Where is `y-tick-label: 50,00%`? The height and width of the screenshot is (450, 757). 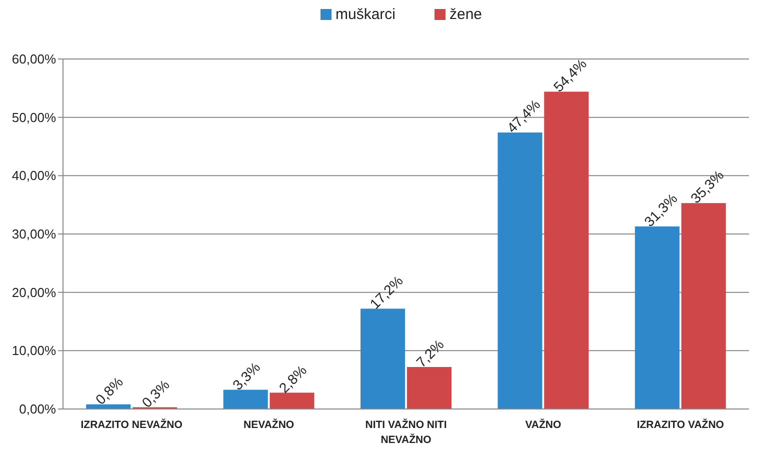 y-tick-label: 50,00% is located at coordinates (34, 117).